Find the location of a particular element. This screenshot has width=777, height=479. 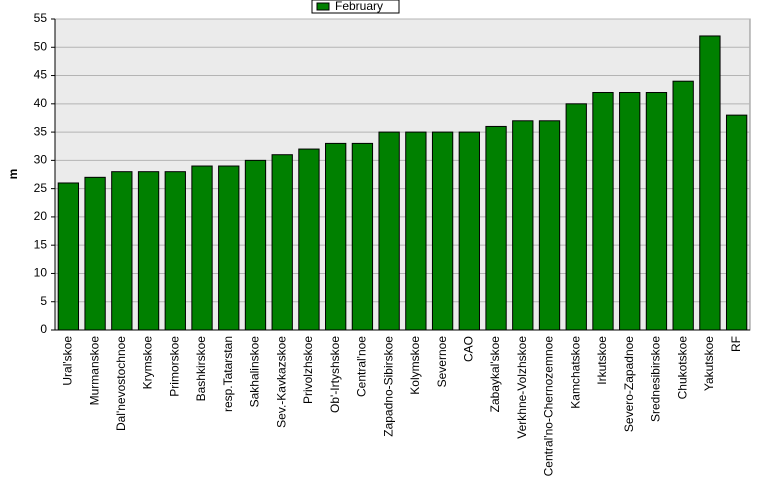

x-tick-label: Krymskoe is located at coordinates (148, 363).